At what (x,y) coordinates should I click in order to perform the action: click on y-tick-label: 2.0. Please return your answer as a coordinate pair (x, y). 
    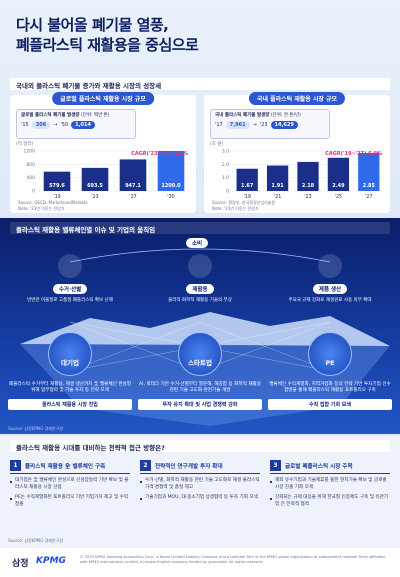
    Looking at the image, I should click on (225, 165).